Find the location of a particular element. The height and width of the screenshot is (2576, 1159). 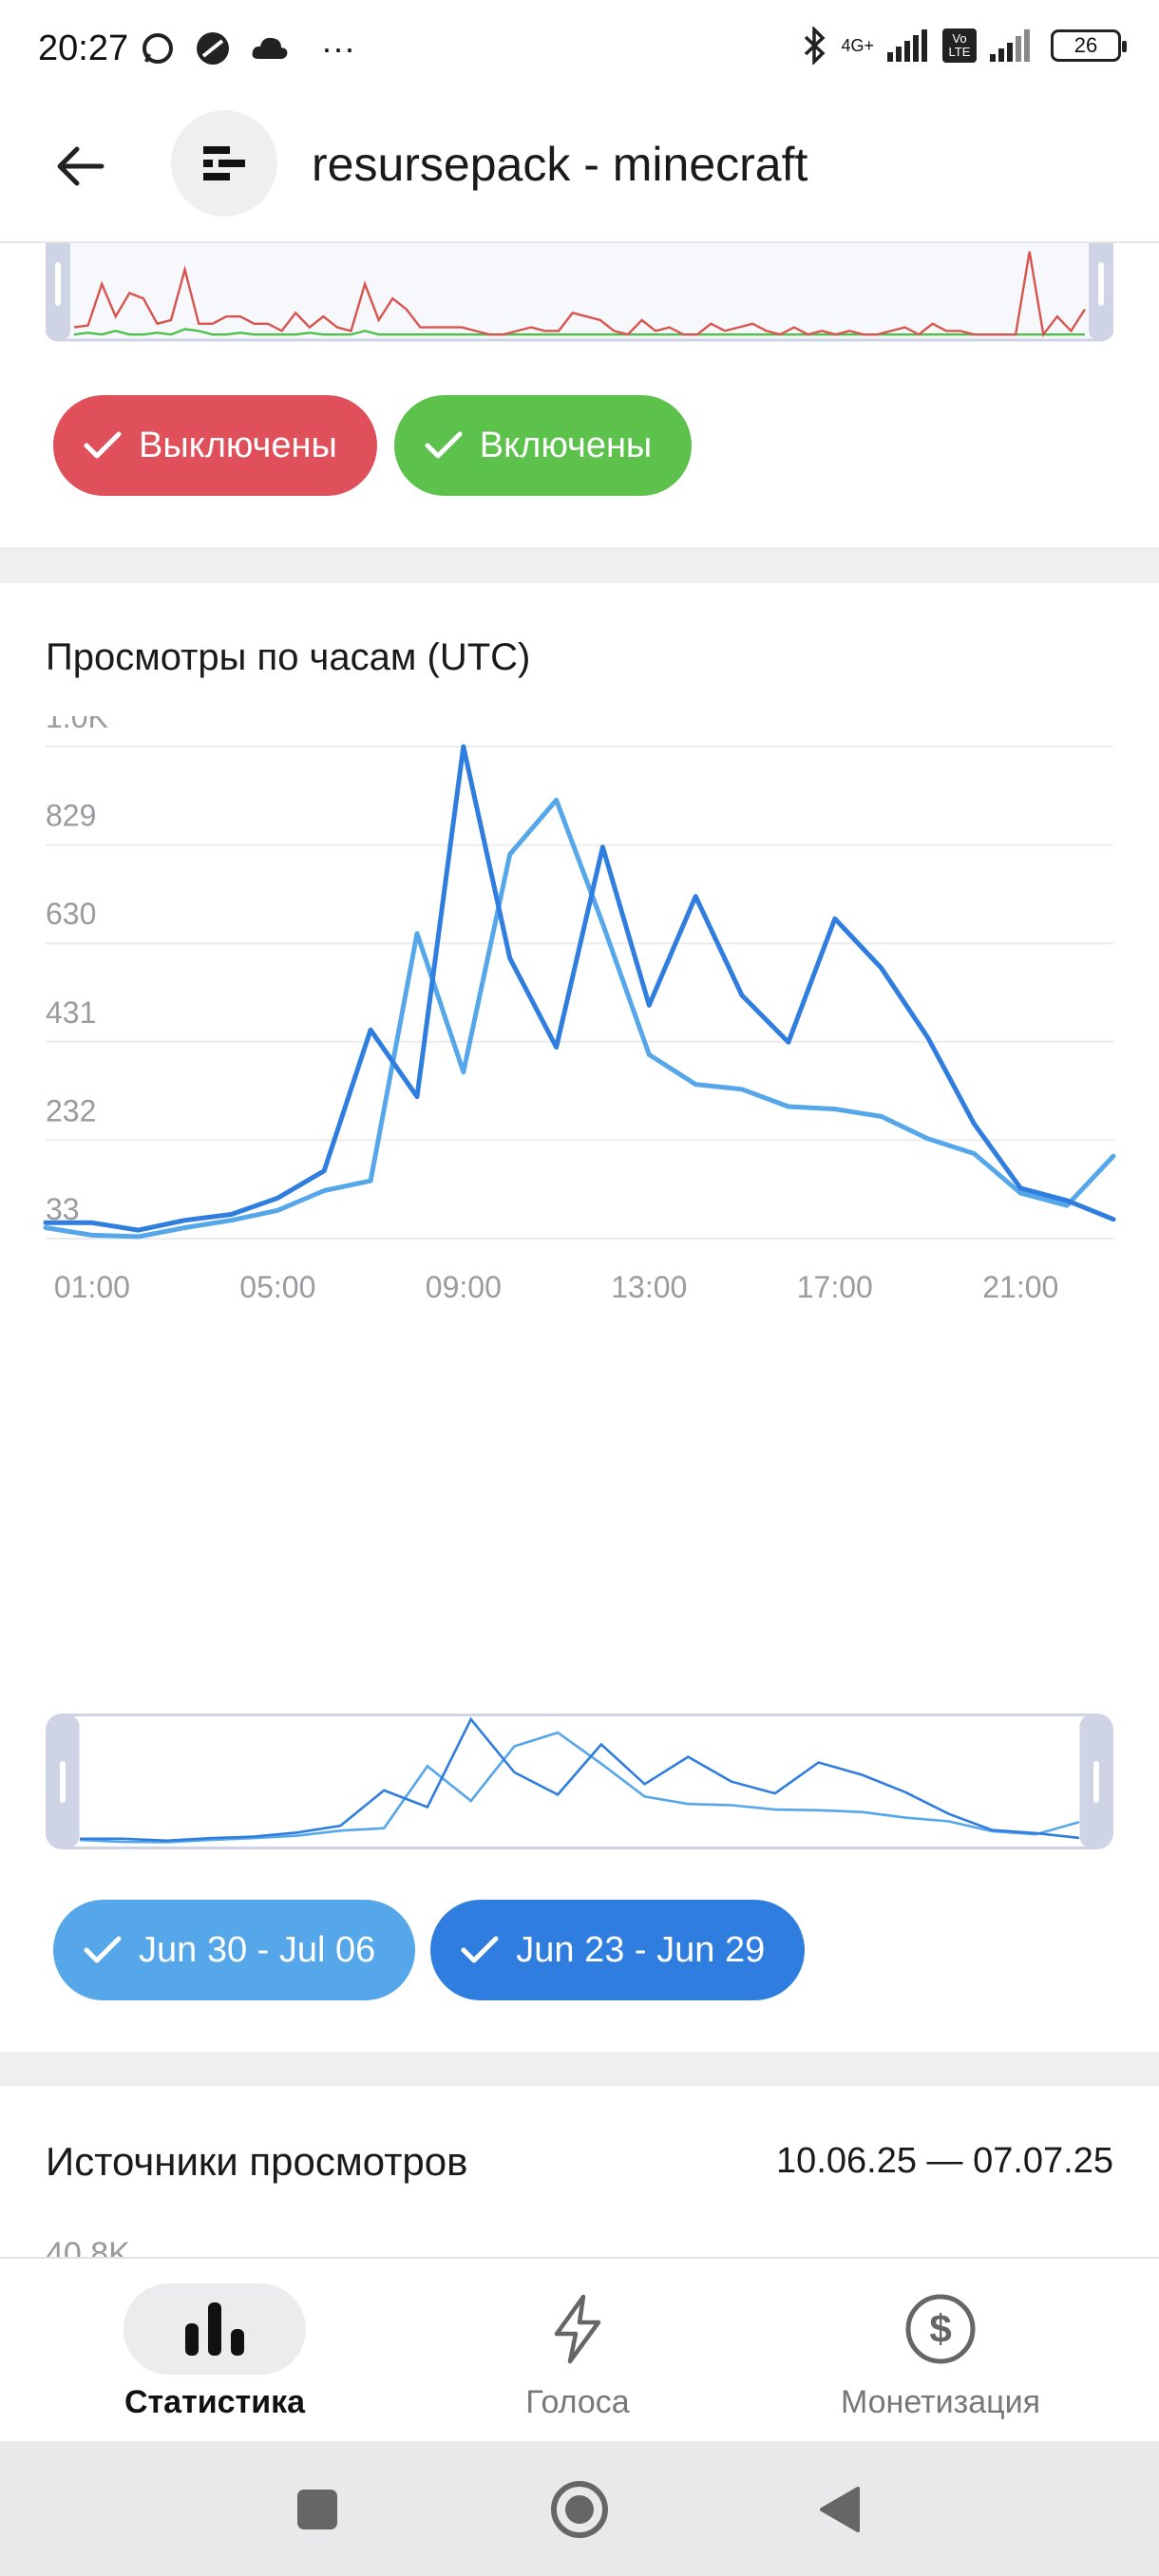

arrow-left-icon is located at coordinates (80, 166).